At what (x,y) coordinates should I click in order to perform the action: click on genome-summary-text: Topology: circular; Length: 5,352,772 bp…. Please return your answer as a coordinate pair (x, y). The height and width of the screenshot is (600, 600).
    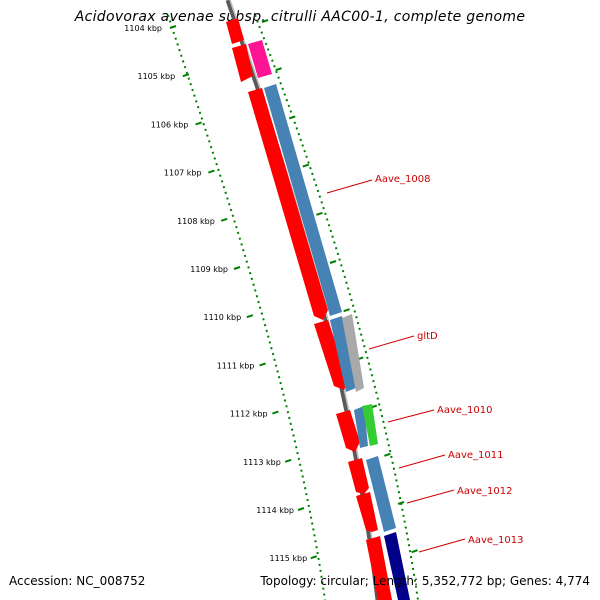
    Looking at the image, I should click on (425, 581).